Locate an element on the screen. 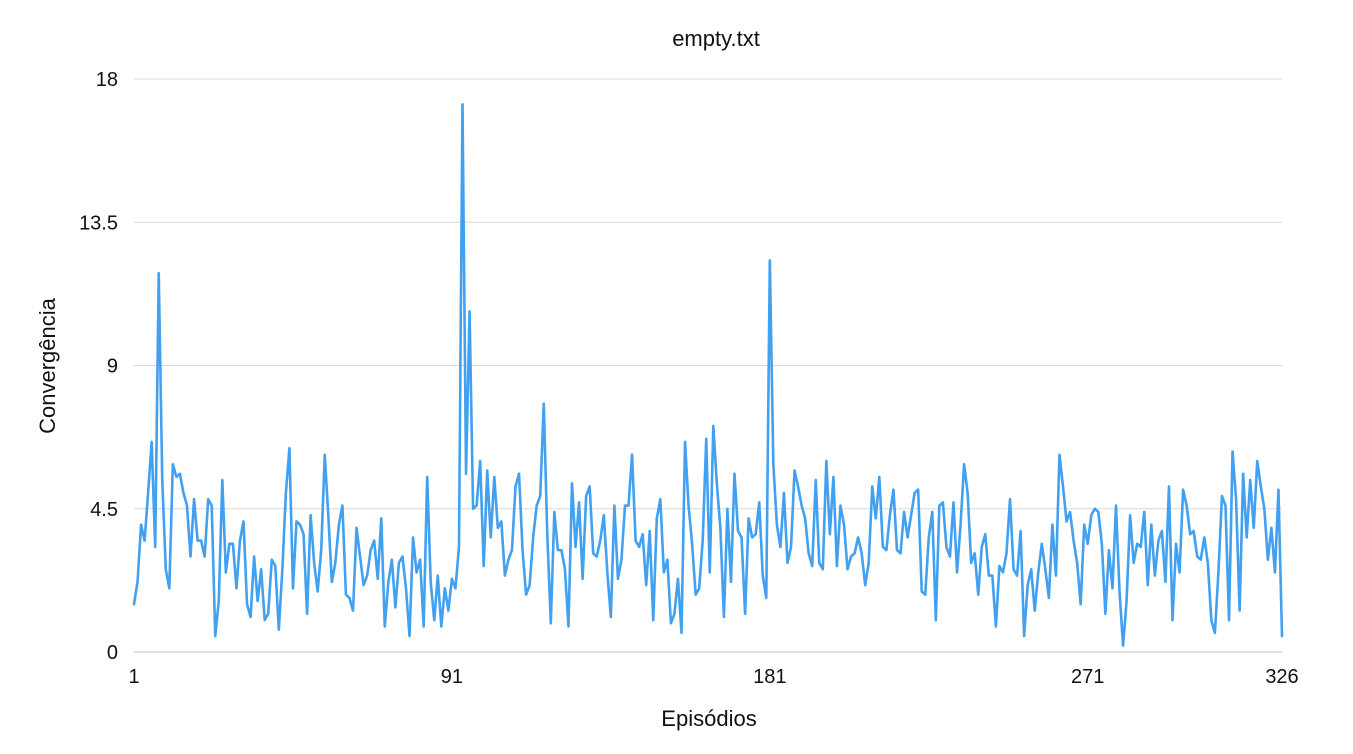 The width and height of the screenshot is (1353, 754). y-tick-label: 13.5 is located at coordinates (98, 223).